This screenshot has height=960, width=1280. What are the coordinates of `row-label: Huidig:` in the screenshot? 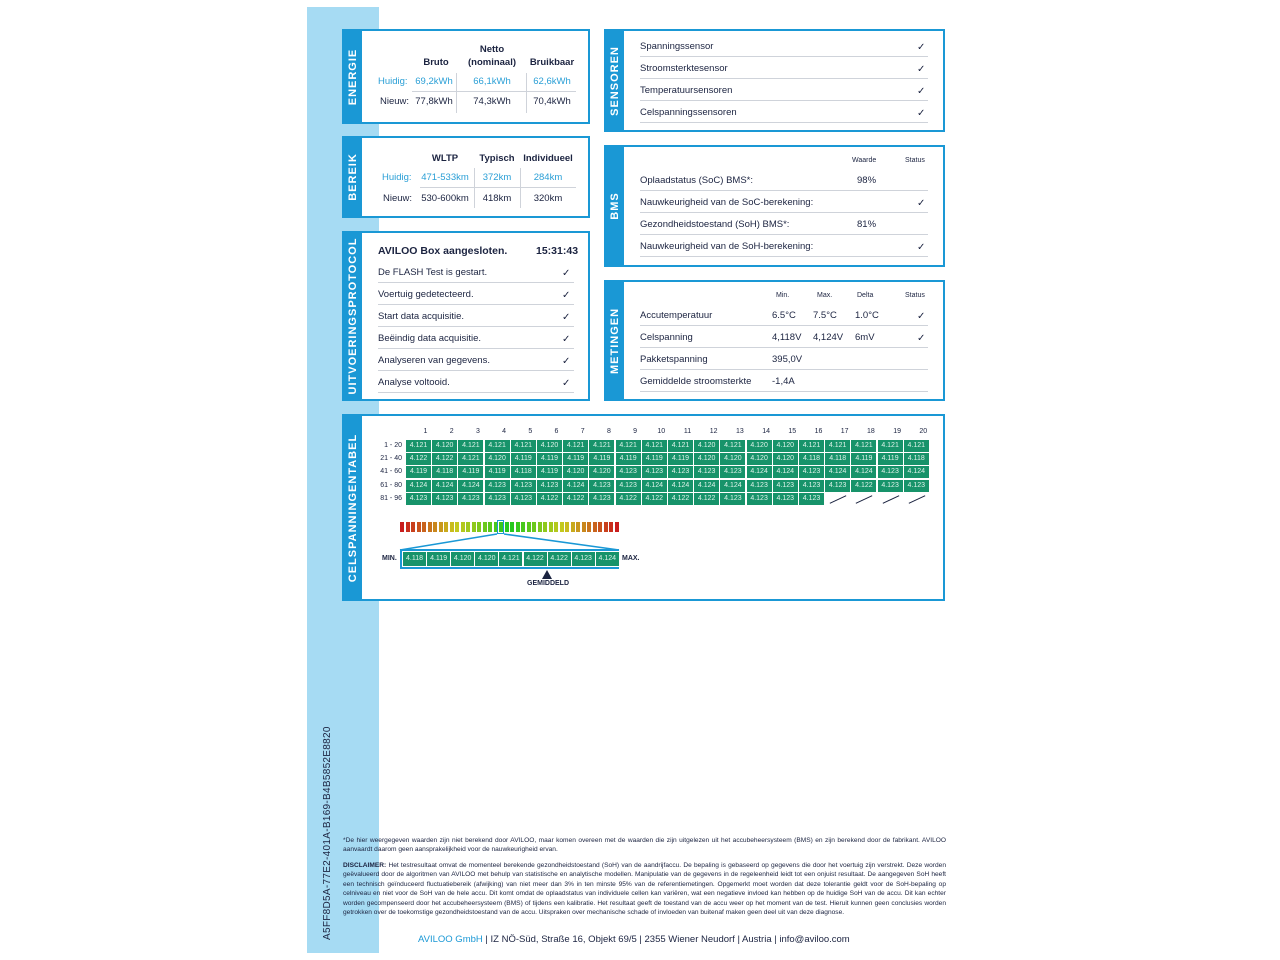 It's located at (393, 81).